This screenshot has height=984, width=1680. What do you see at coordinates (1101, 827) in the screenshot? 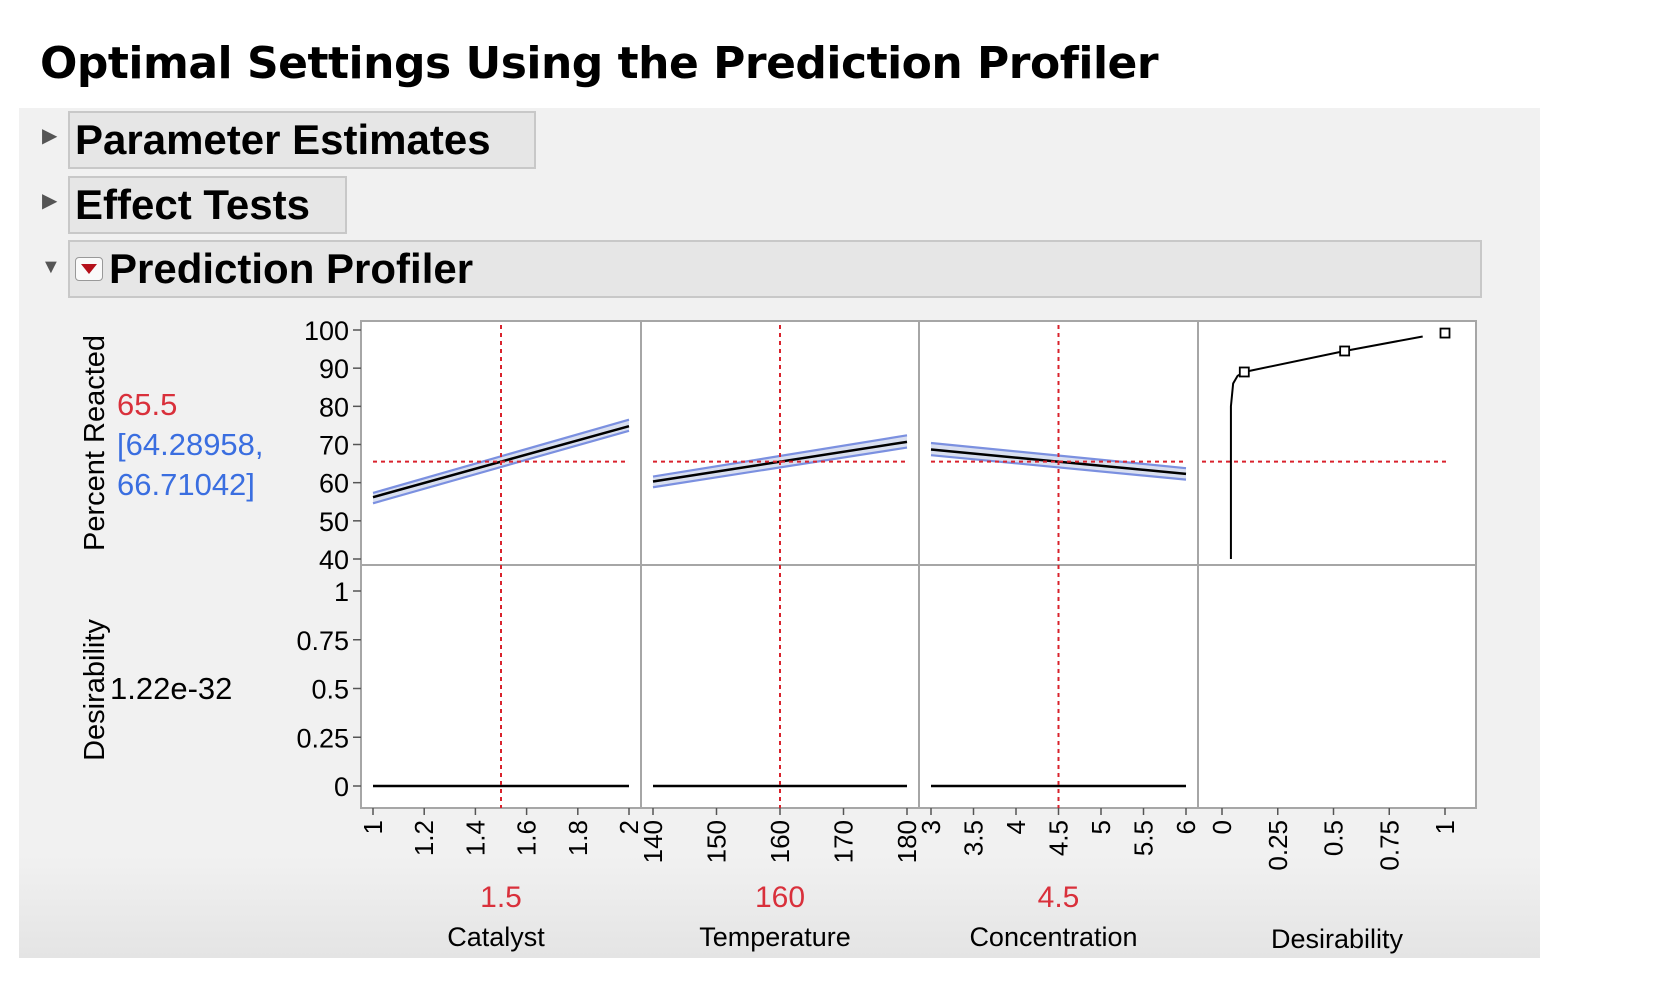
I see `x-tick-label: 5` at bounding box center [1101, 827].